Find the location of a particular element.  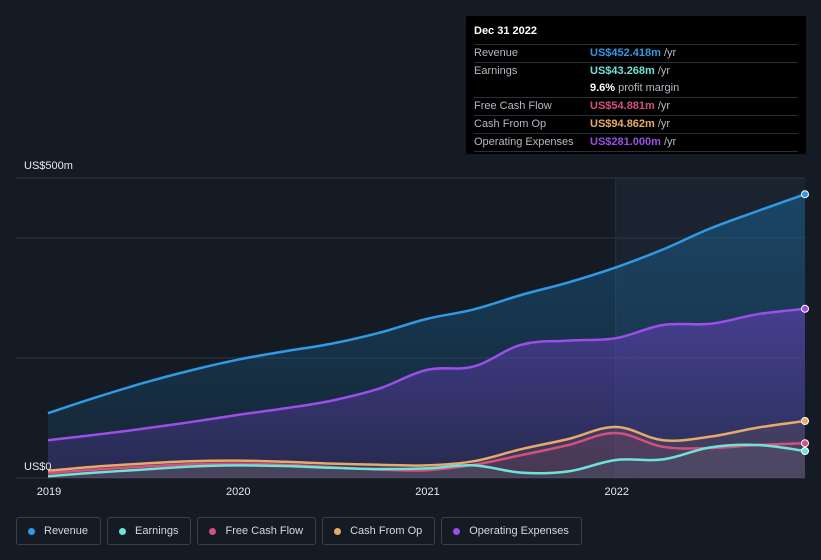

tooltip-row-profit-margin: 9.6% profit margin is located at coordinates (636, 89).